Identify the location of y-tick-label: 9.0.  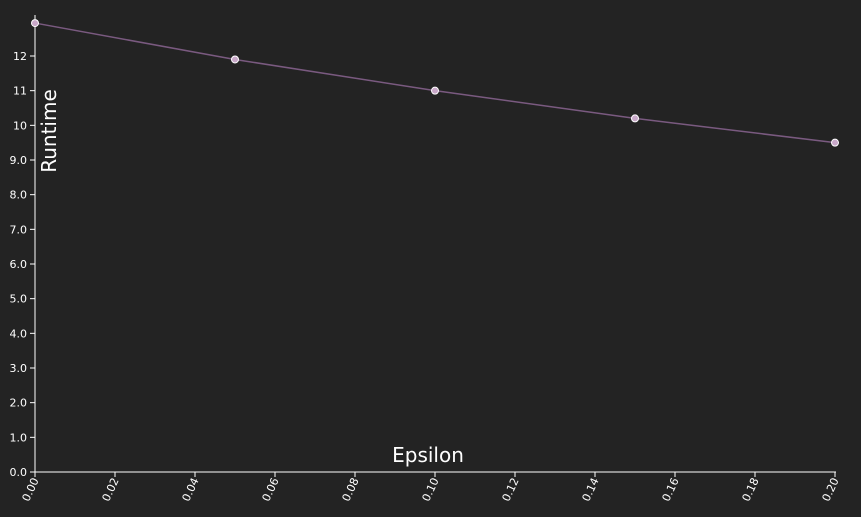
(19, 160).